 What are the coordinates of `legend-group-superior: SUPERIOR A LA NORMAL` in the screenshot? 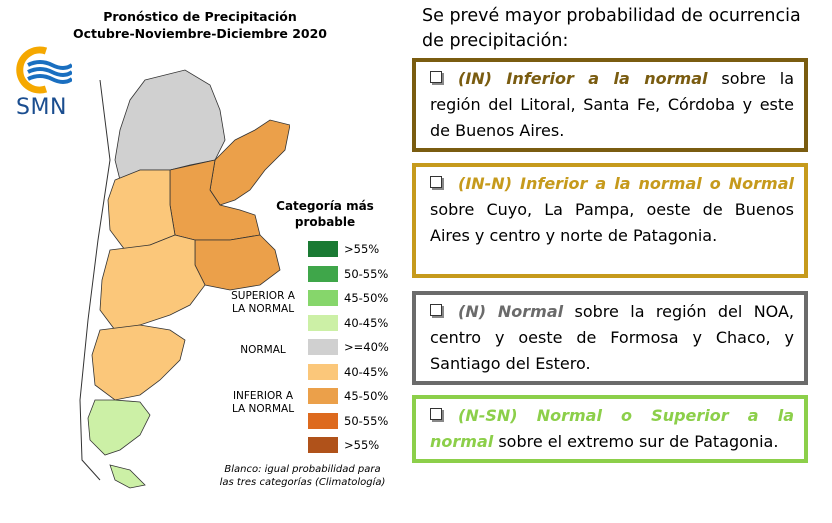 It's located at (263, 302).